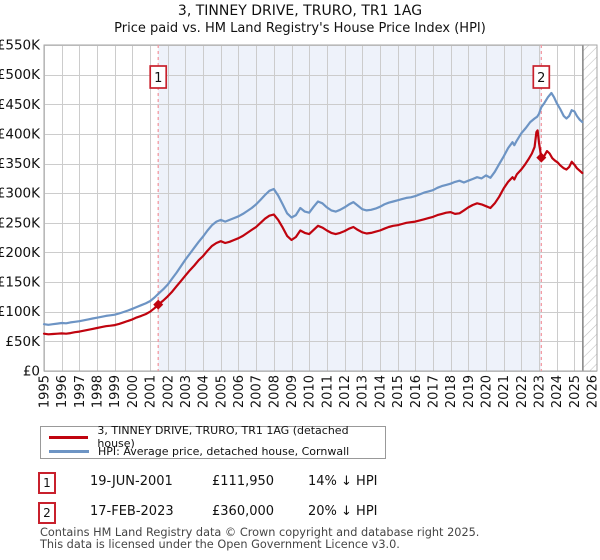 This screenshot has width=600, height=560. Describe the element at coordinates (45, 391) in the screenshot. I see `svg-text: 1995` at that location.